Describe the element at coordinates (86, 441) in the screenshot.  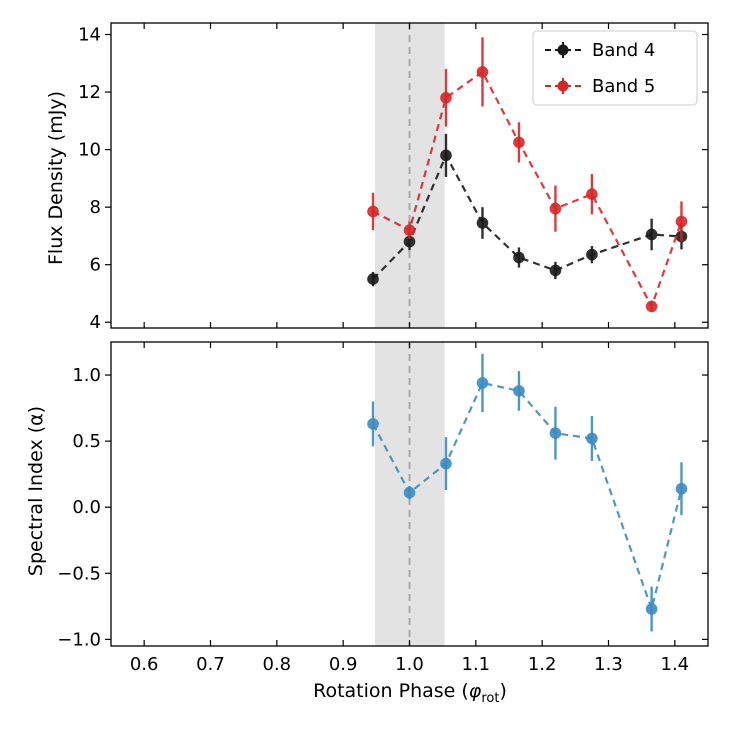
I see `y-tick-label: 0.5` at that location.